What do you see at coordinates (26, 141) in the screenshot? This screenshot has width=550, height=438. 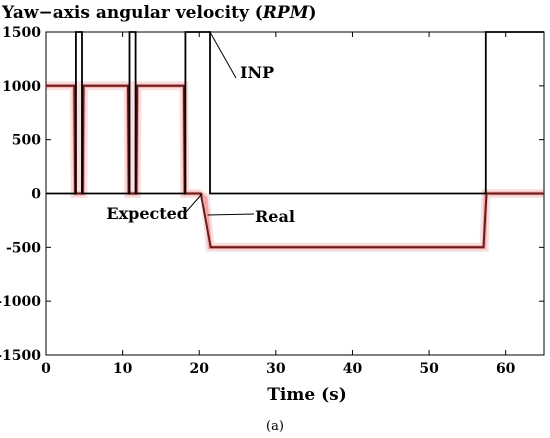 I see `y-tick-label: 500` at bounding box center [26, 141].